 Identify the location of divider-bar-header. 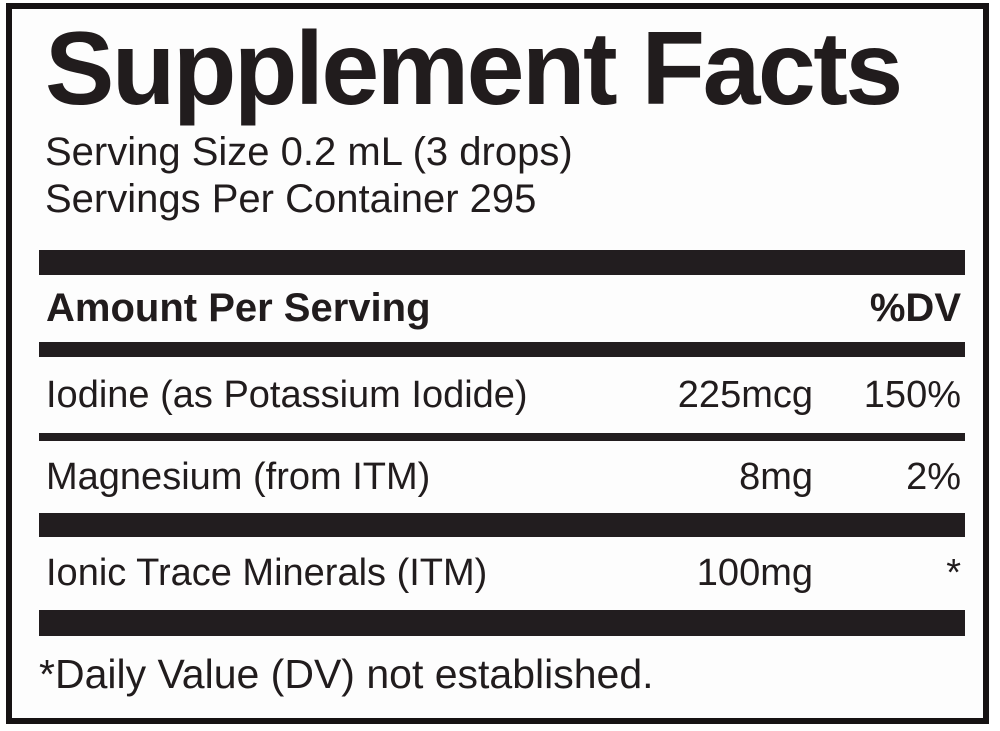
(502, 349).